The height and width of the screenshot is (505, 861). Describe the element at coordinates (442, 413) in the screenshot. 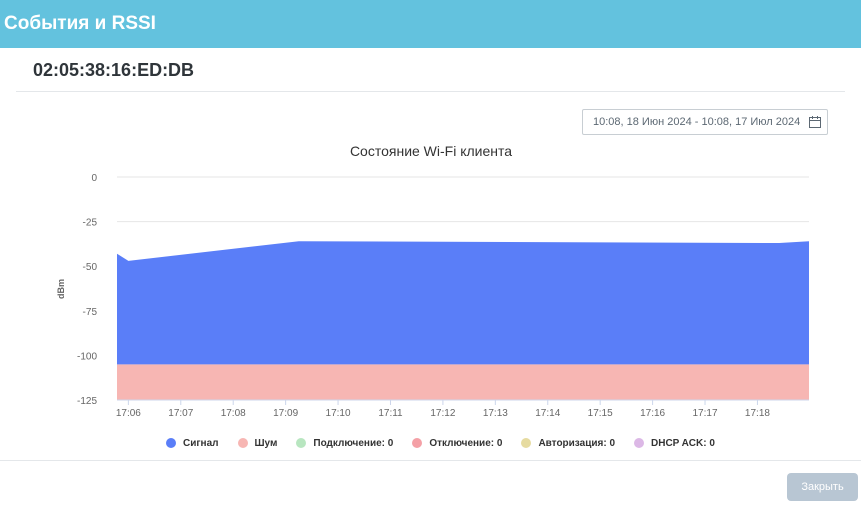

I see `x-tick-label: 17:12` at that location.